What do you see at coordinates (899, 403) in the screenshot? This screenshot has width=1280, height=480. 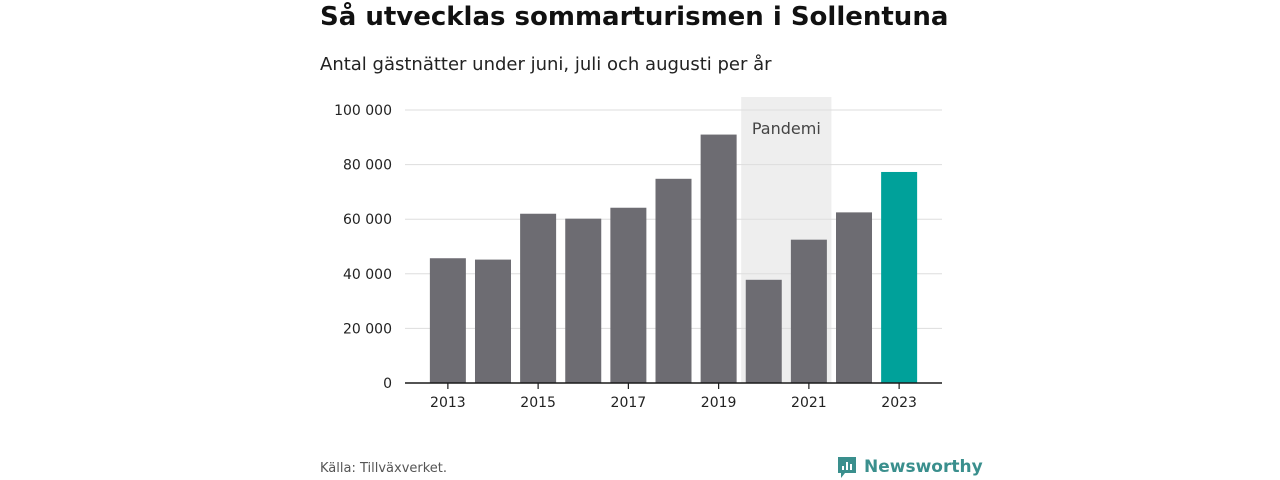 I see `x-tick-label: 2023` at bounding box center [899, 403].